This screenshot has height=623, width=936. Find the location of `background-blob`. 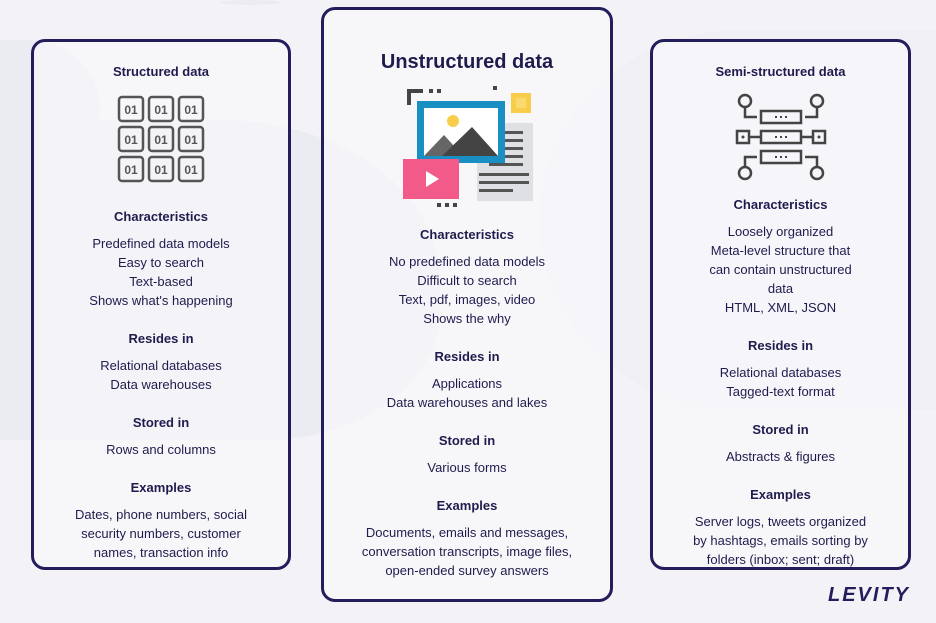

background-blob is located at coordinates (250, 2).